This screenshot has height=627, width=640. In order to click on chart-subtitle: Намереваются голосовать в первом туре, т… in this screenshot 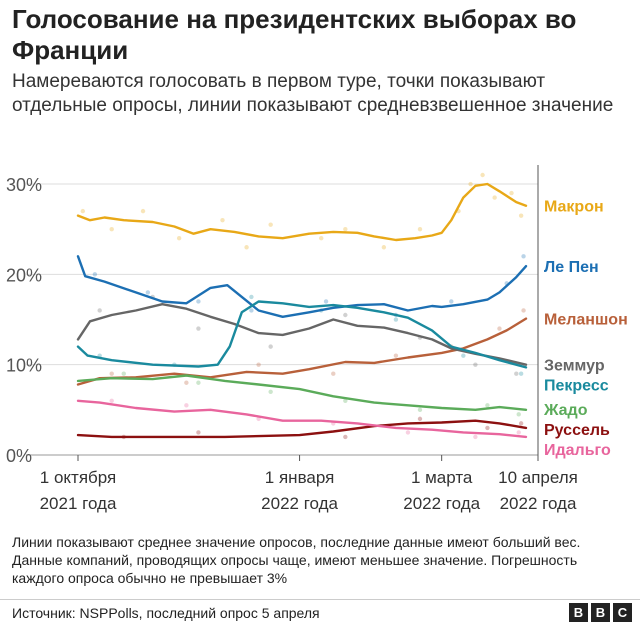, I will do `click(313, 93)`.